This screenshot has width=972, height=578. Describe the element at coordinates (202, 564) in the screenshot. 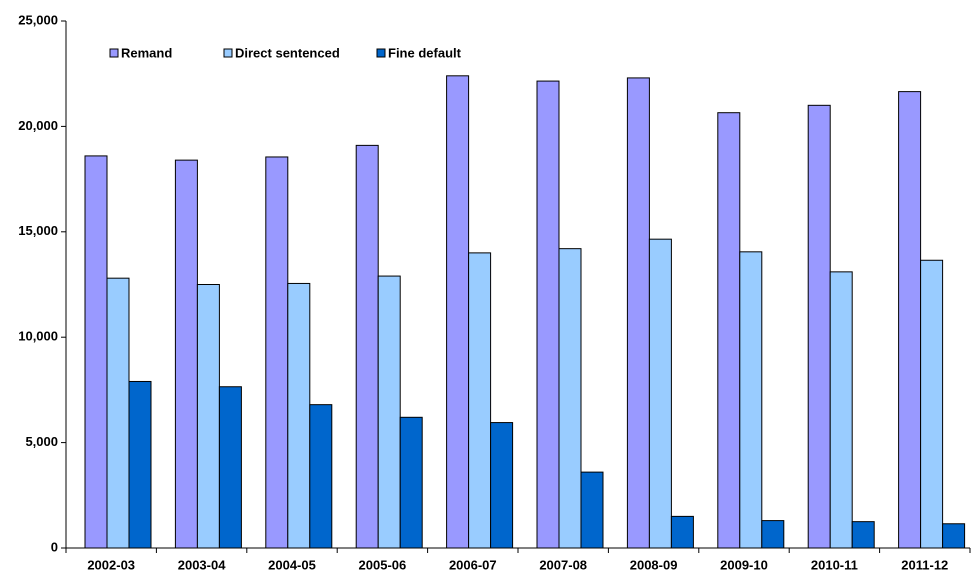

I see `x-tick-label: 2003-04` at that location.